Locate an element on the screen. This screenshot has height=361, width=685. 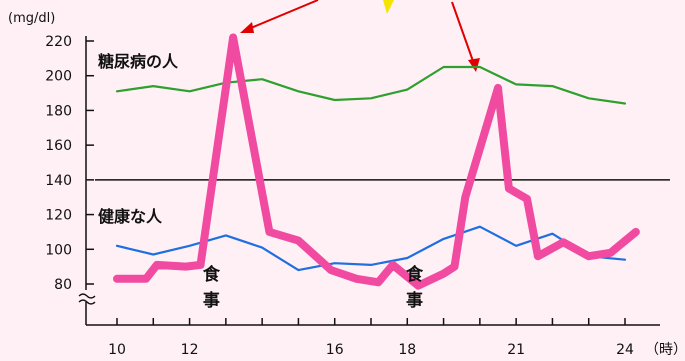
x-tick-label: 12 is located at coordinates (190, 350).